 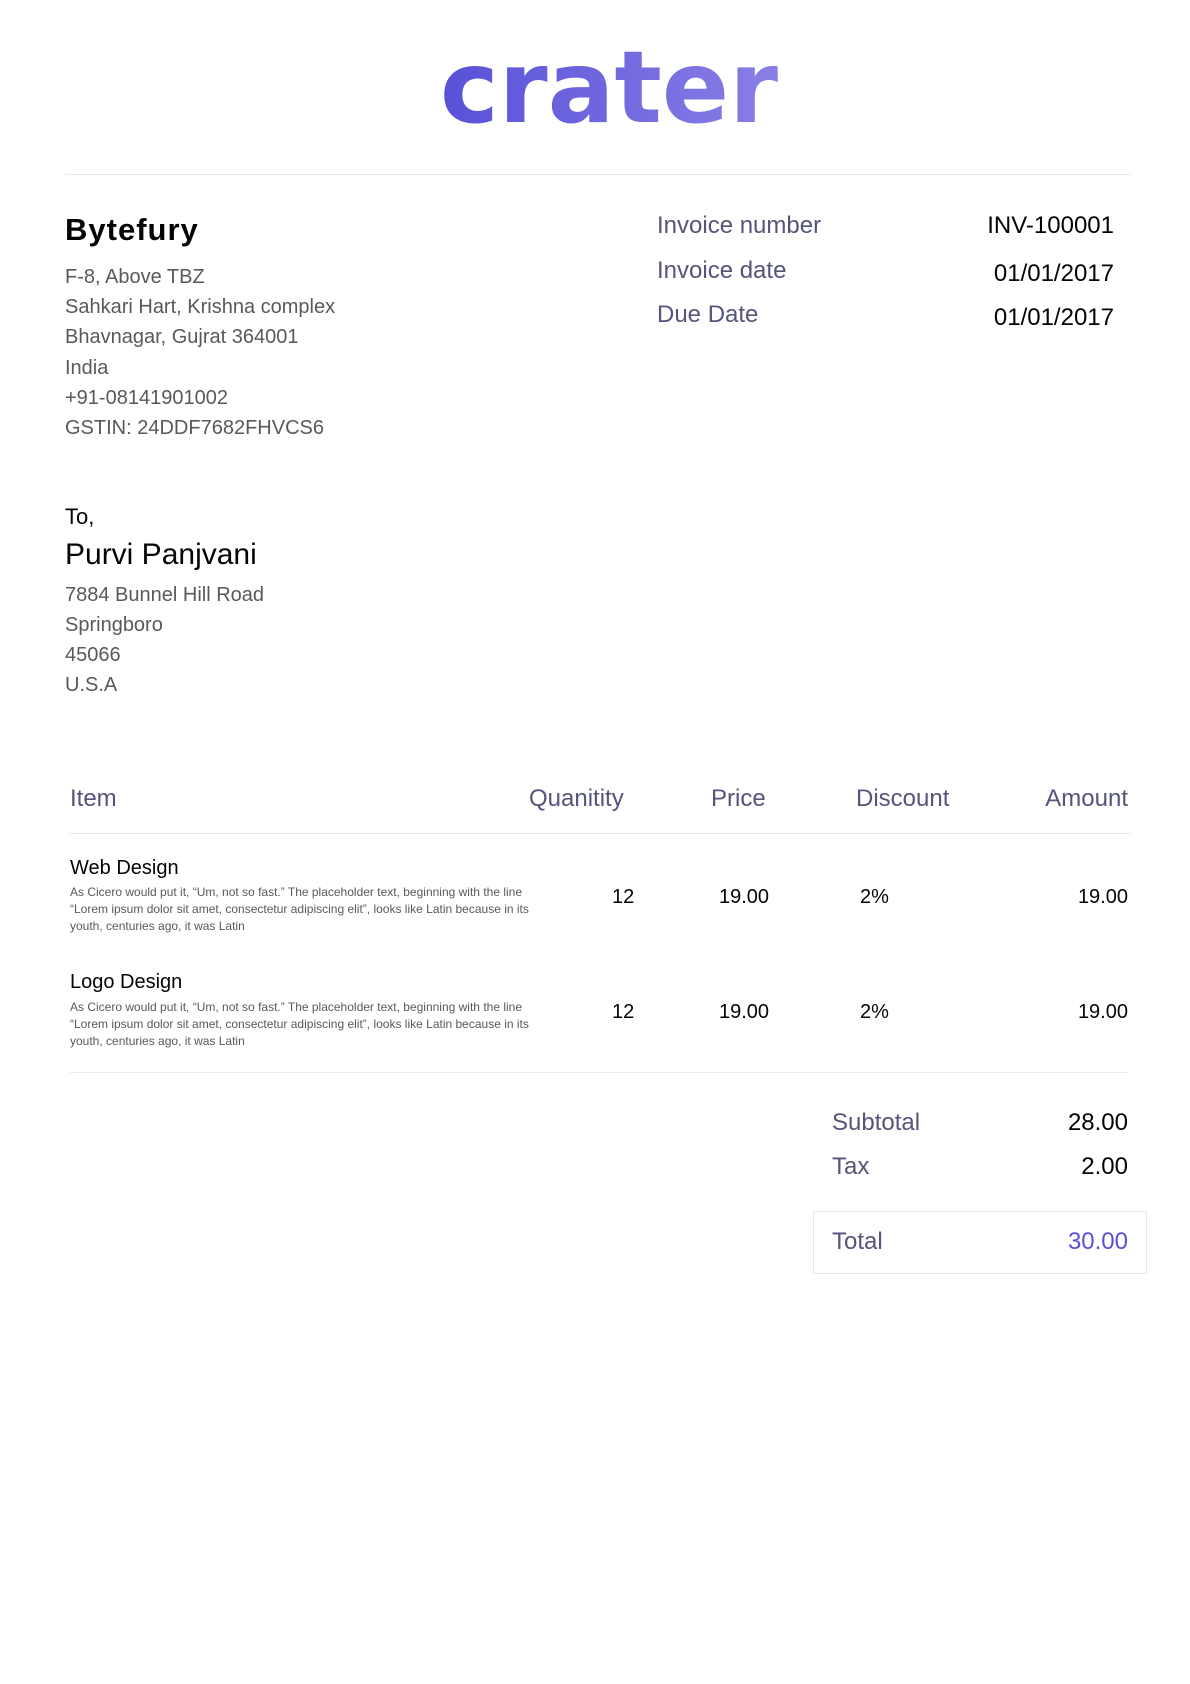 What do you see at coordinates (194, 428) in the screenshot?
I see `company-gstin: GSTIN: 24DDF7682FHVCS6` at bounding box center [194, 428].